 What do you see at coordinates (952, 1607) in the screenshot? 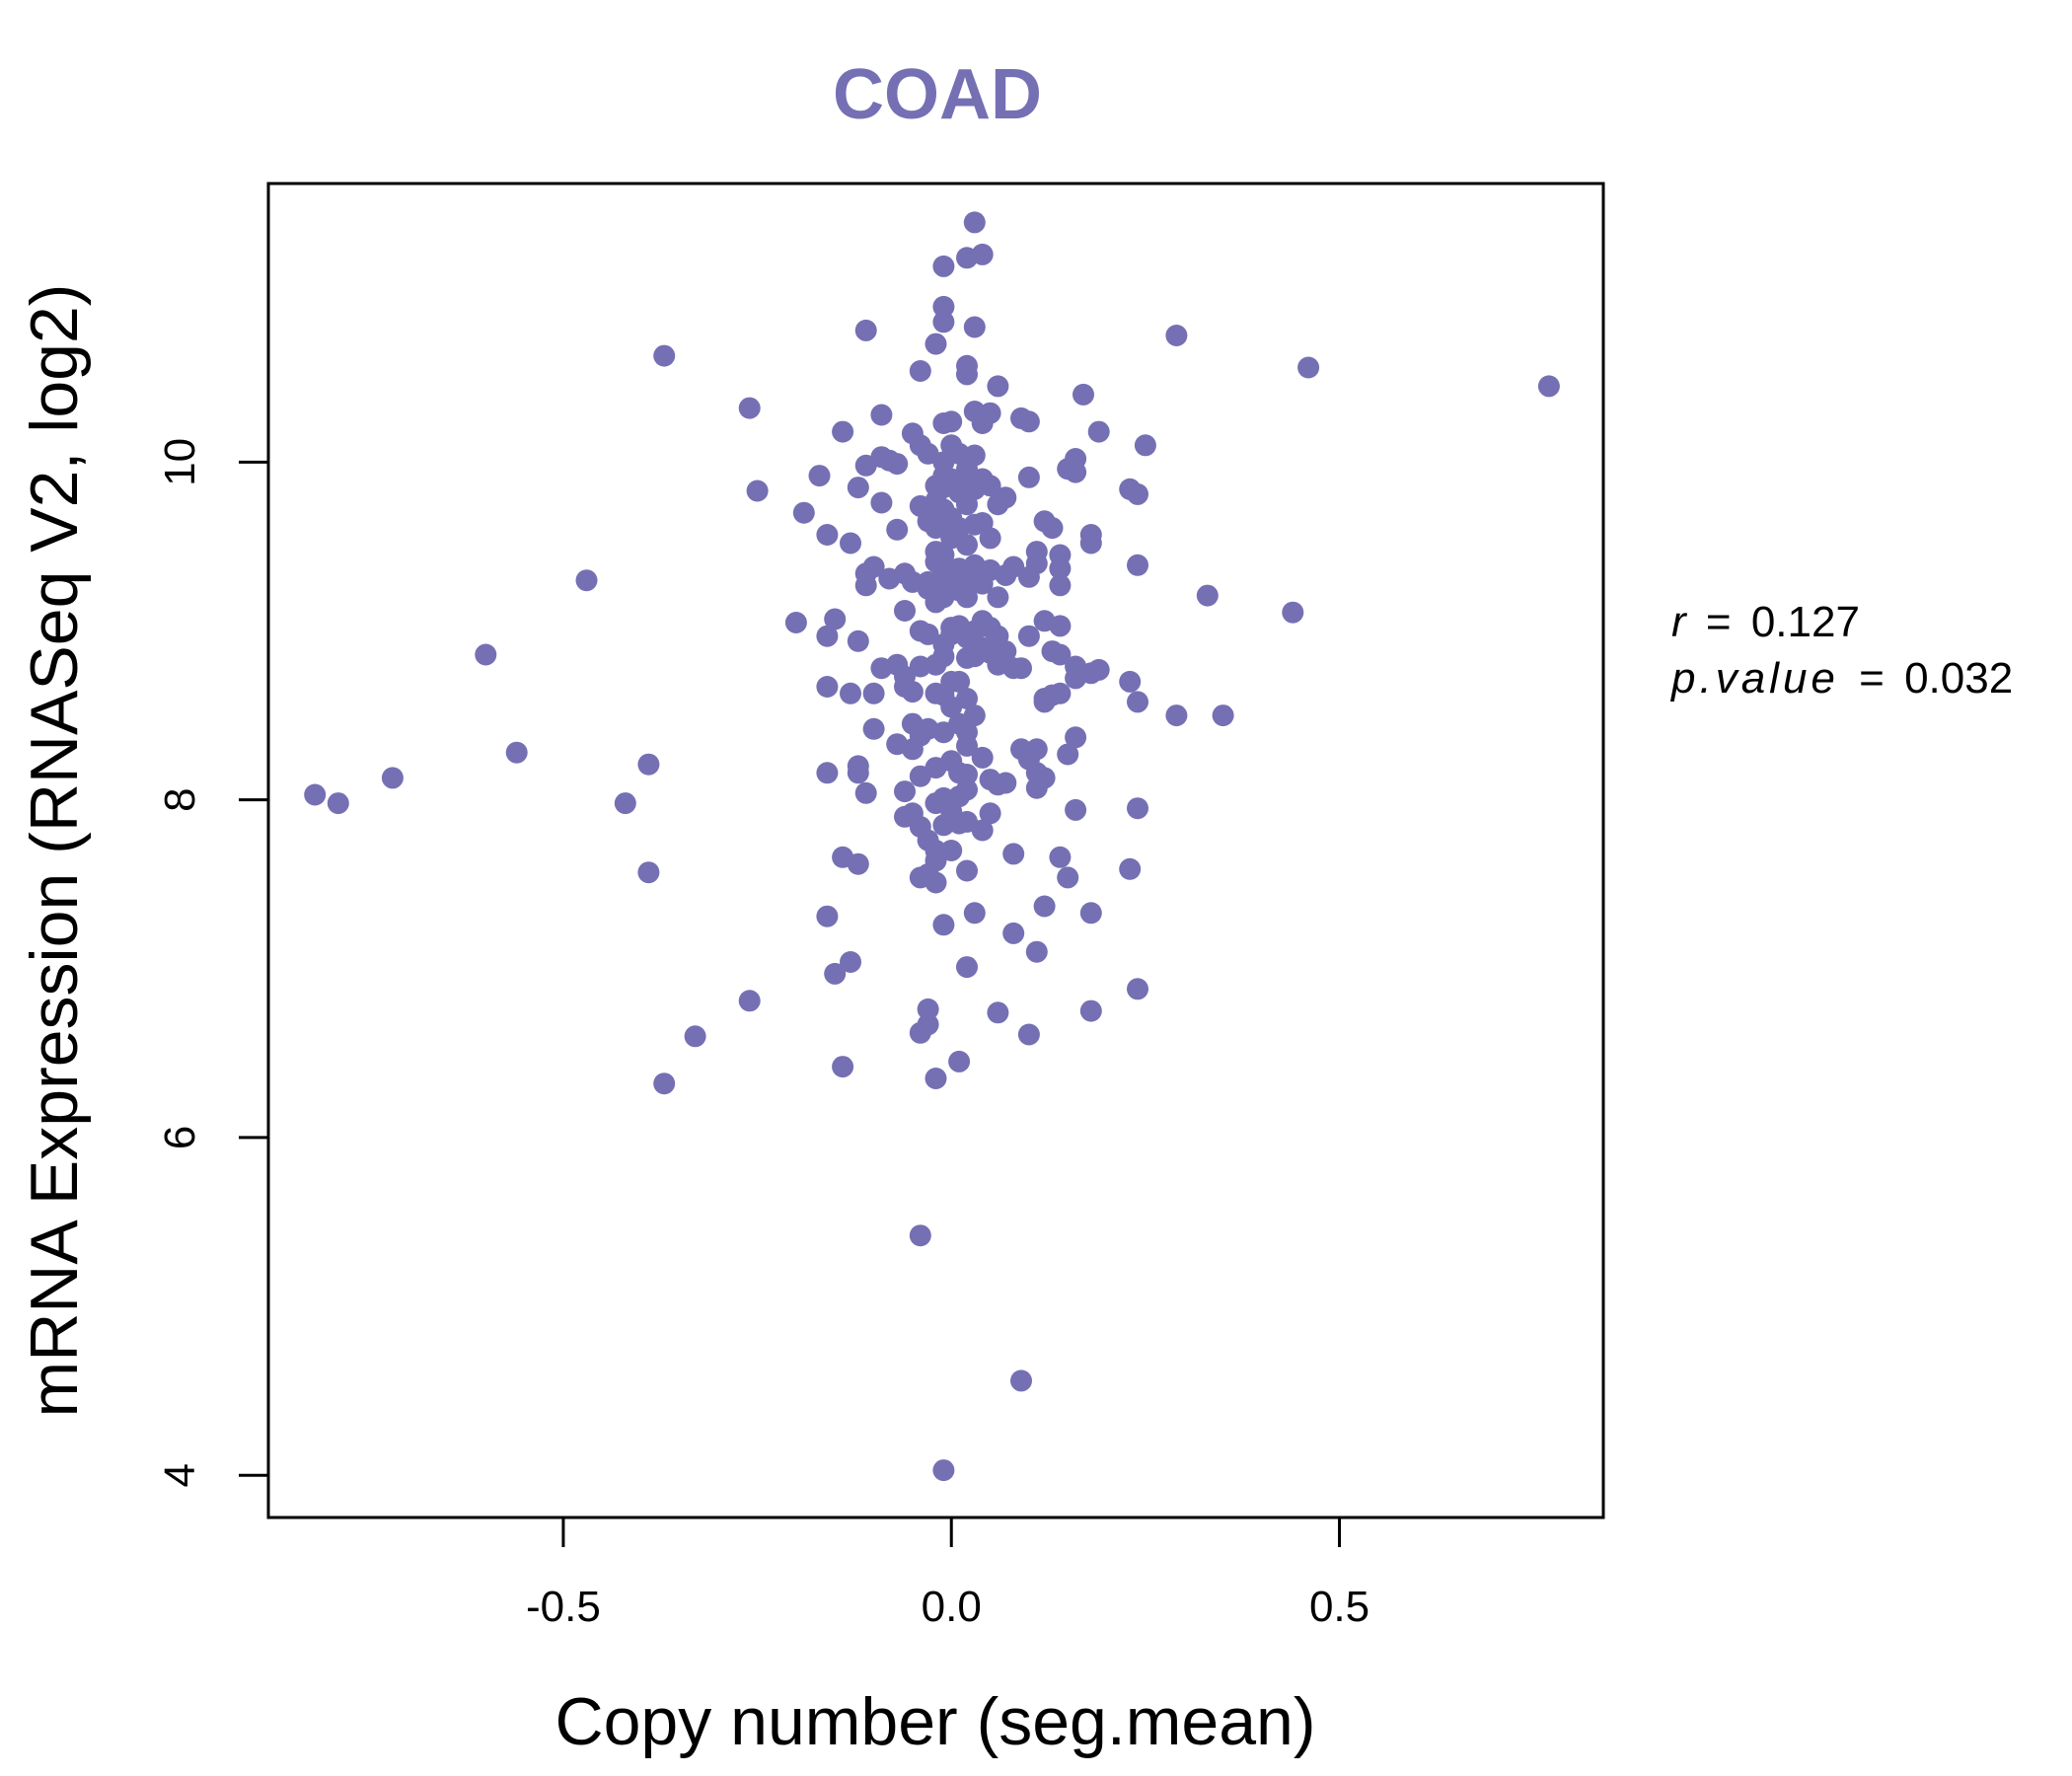
I see `x-tick-label: 0.0` at bounding box center [952, 1607].